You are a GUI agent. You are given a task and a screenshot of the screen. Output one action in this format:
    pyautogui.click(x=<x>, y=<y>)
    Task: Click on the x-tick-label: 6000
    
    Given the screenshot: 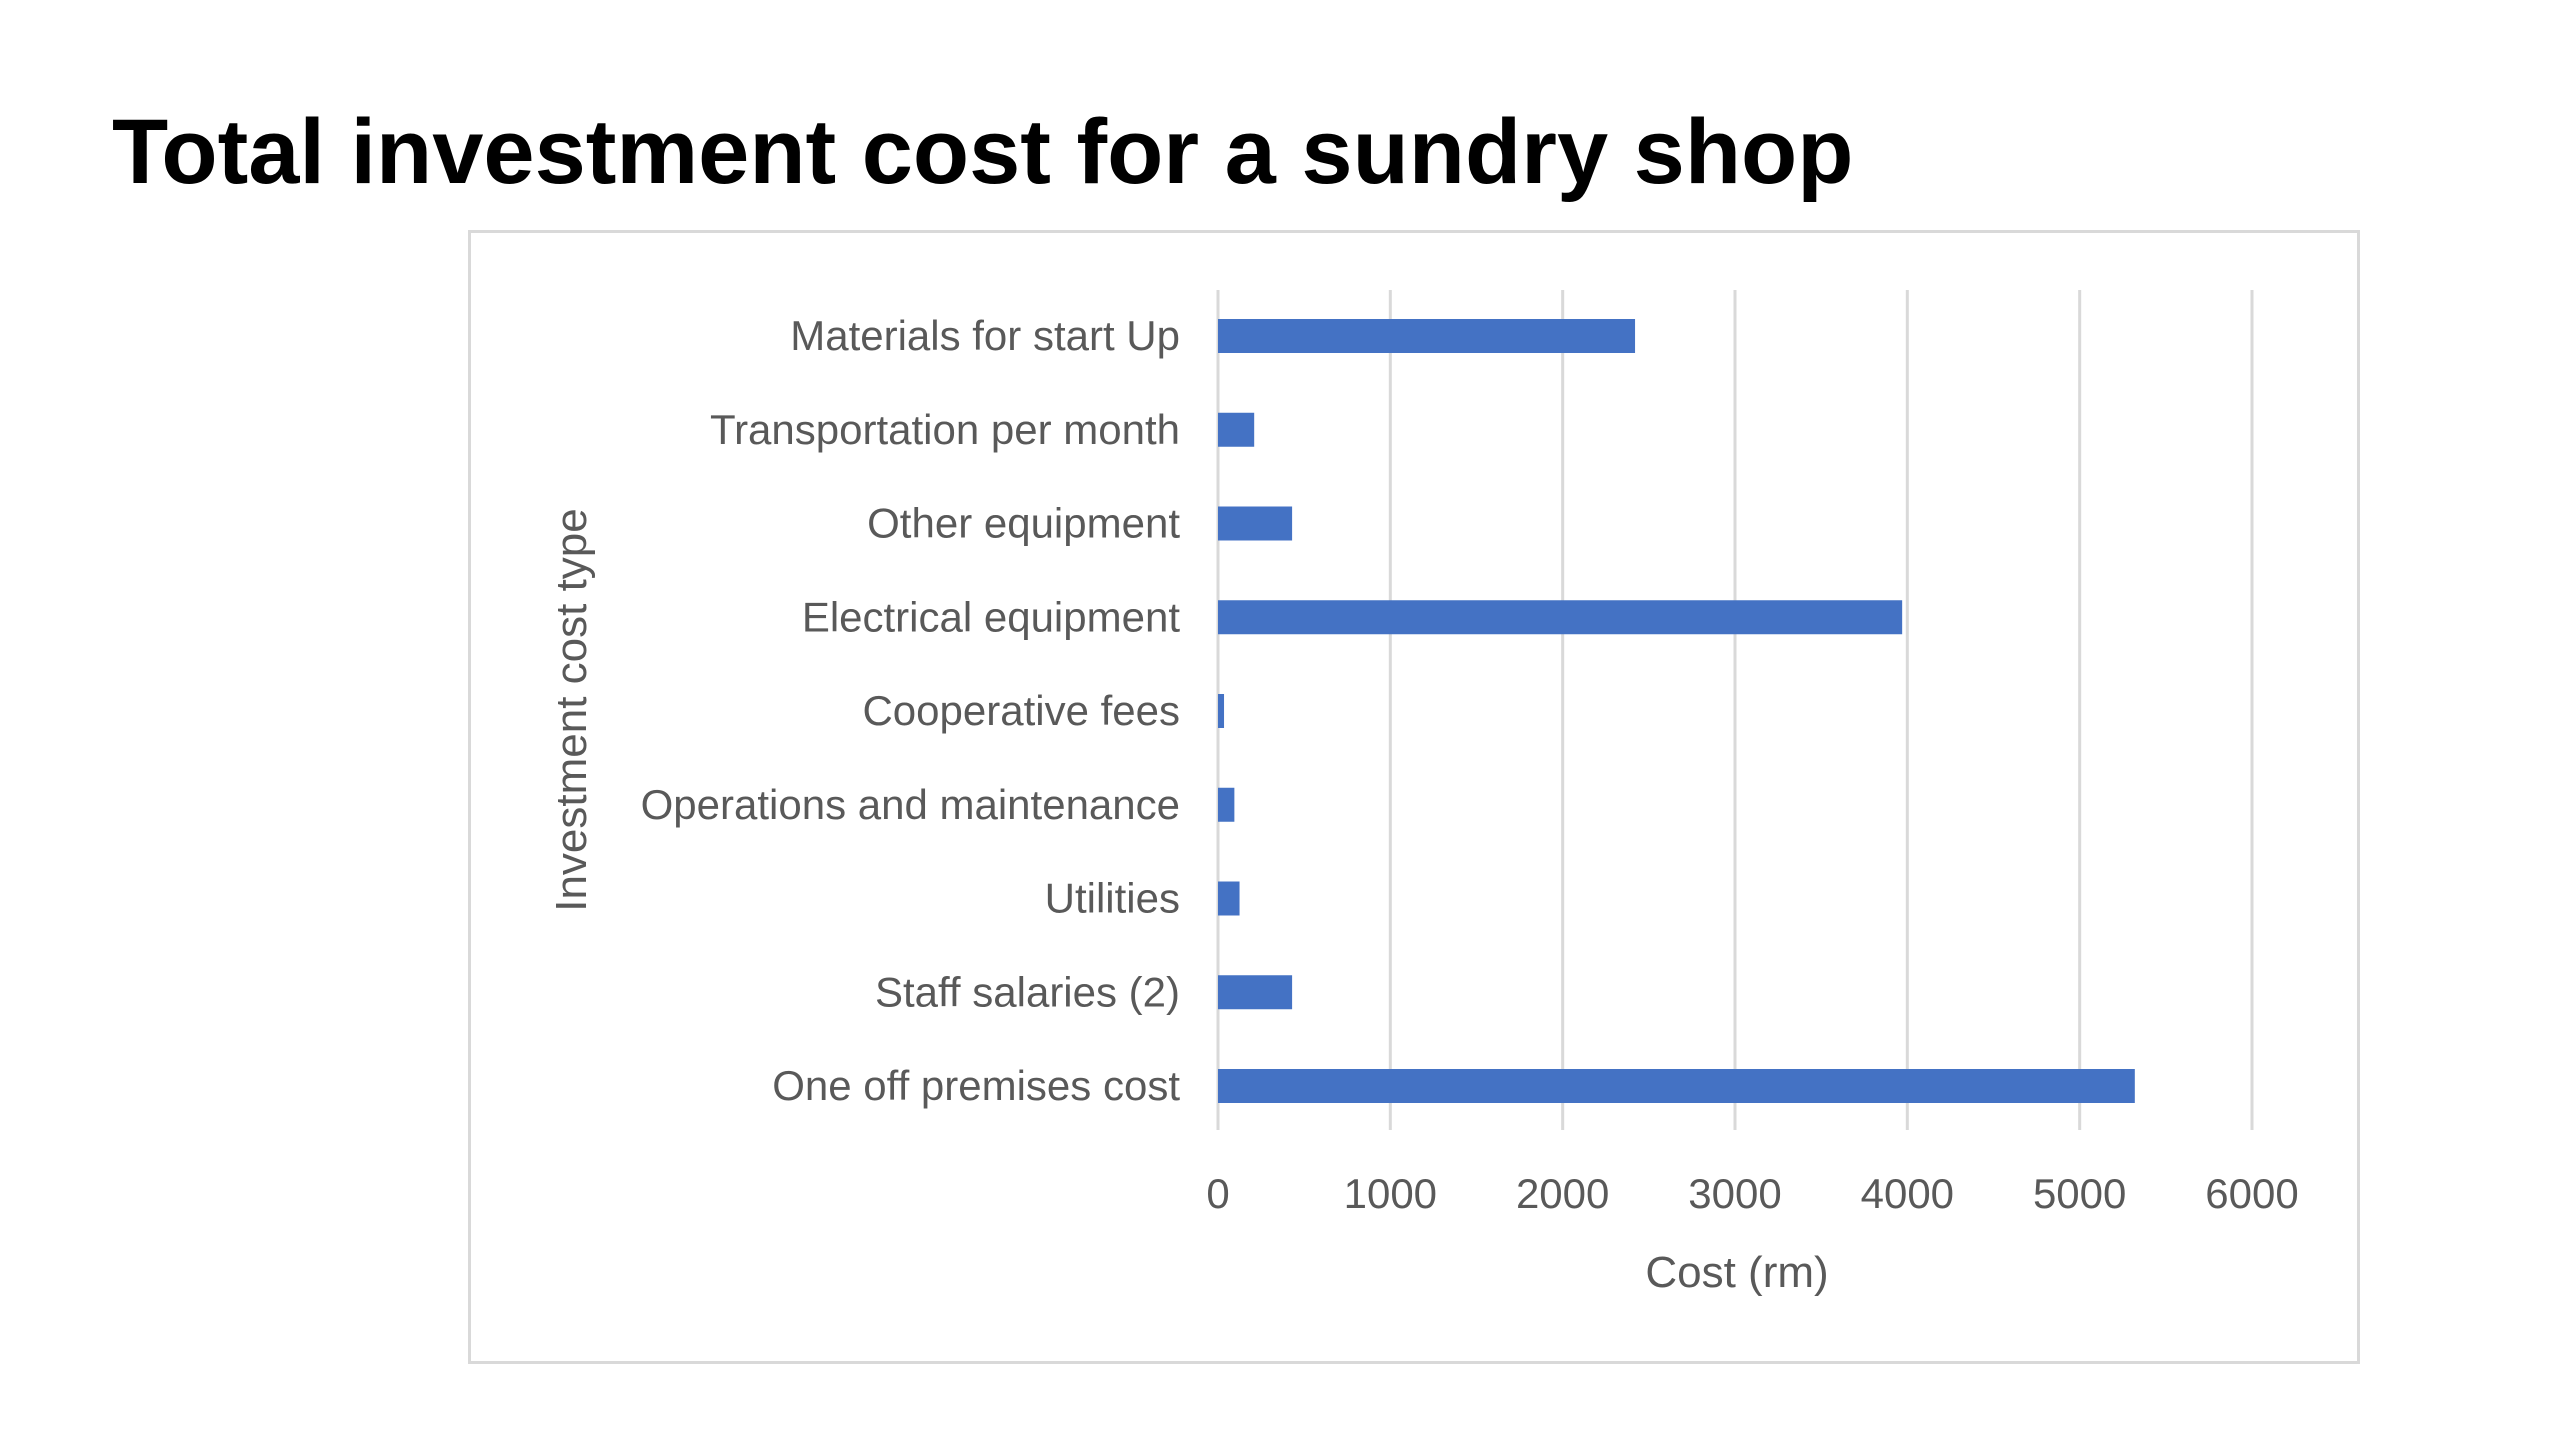 What is the action you would take?
    pyautogui.click(x=2251, y=1193)
    